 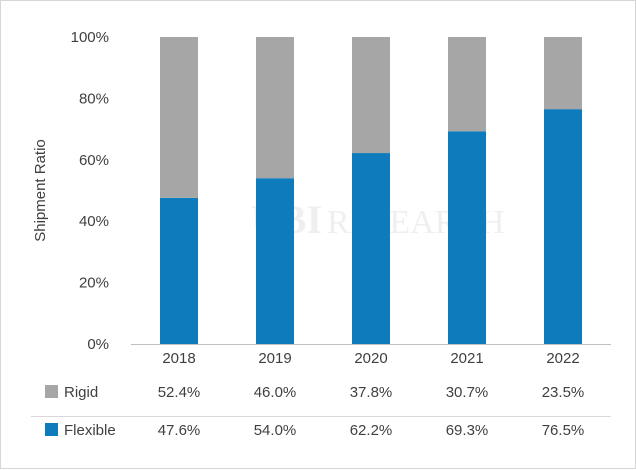 I want to click on y-tick-label: 80%, so click(x=94, y=98).